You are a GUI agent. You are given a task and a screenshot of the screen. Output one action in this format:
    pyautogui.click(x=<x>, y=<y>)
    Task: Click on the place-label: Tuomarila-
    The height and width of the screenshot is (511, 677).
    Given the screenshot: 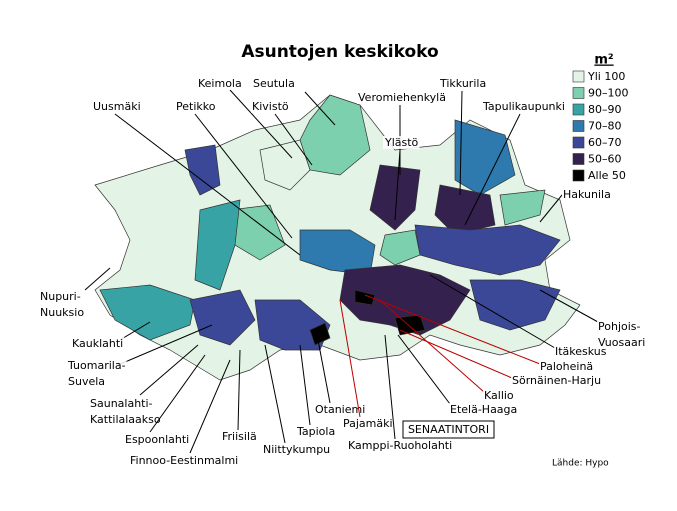 What is the action you would take?
    pyautogui.click(x=96, y=365)
    